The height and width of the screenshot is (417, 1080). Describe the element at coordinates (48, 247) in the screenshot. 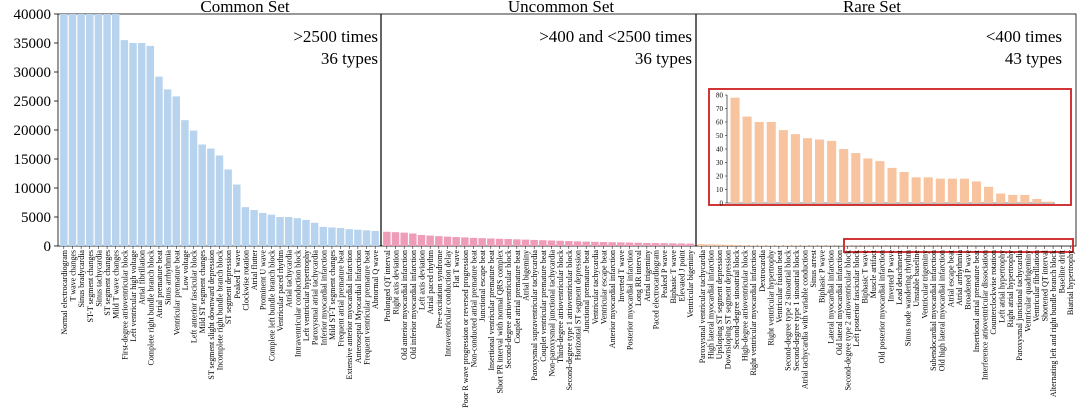

I see `y-tick-label: 0` at that location.